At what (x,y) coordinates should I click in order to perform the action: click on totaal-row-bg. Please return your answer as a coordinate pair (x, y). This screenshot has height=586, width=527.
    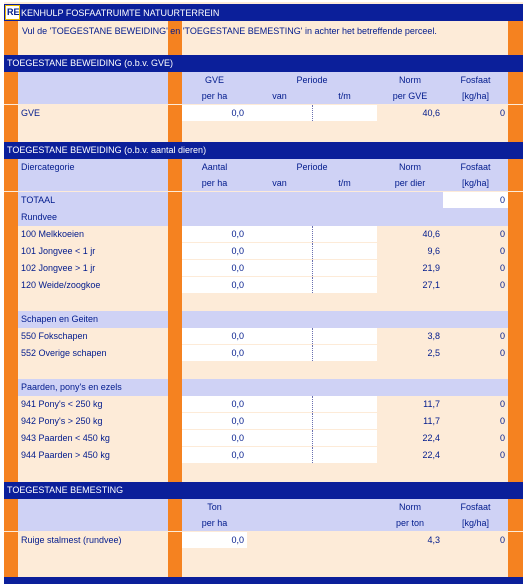
    Looking at the image, I should click on (93, 200).